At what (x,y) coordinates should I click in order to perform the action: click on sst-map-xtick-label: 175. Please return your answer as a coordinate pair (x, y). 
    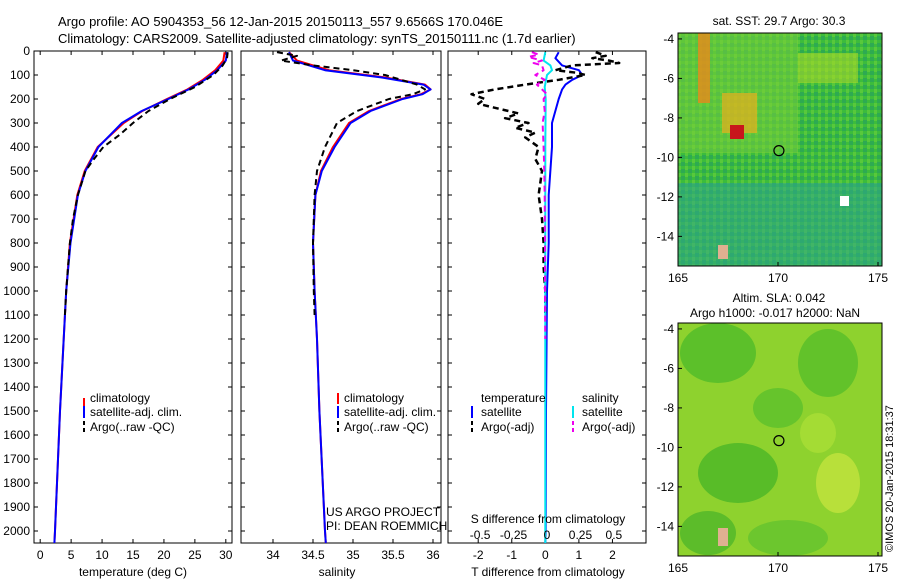
    Looking at the image, I should click on (878, 278).